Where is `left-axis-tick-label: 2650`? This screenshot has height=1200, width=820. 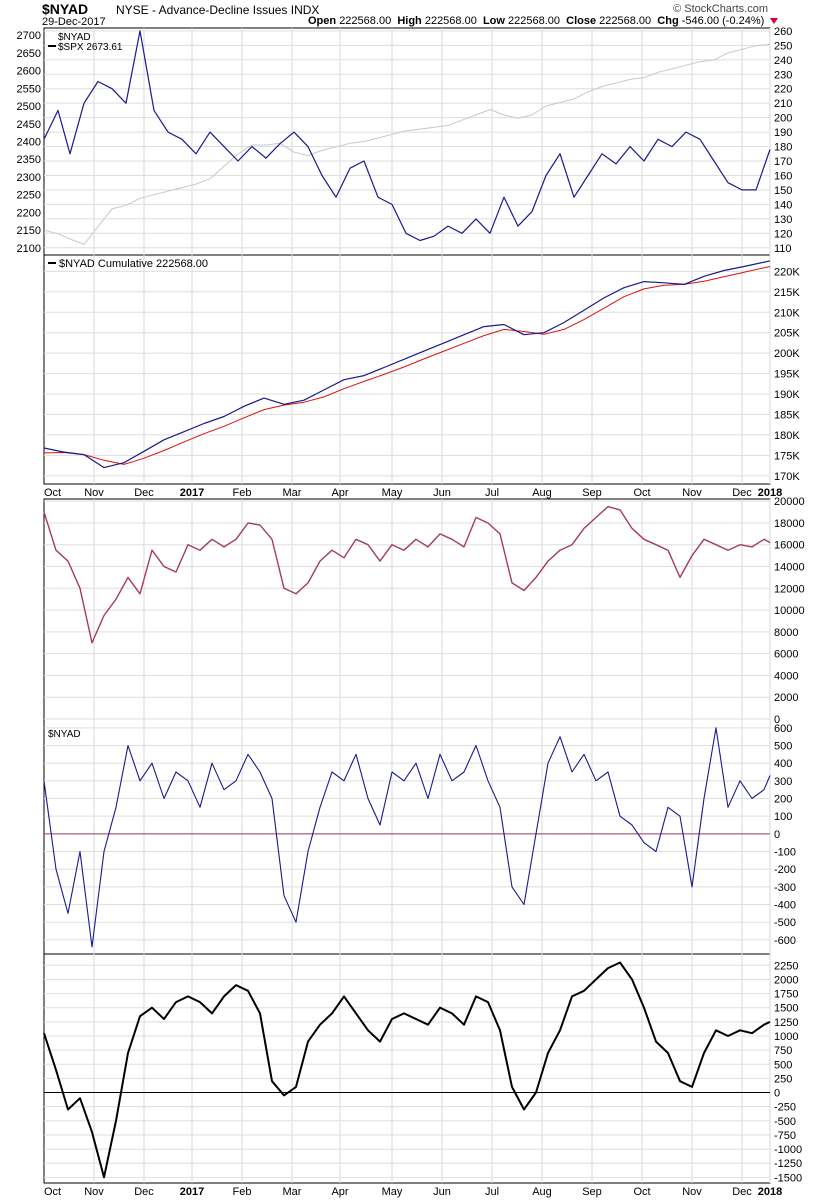
left-axis-tick-label: 2650 is located at coordinates (29, 54).